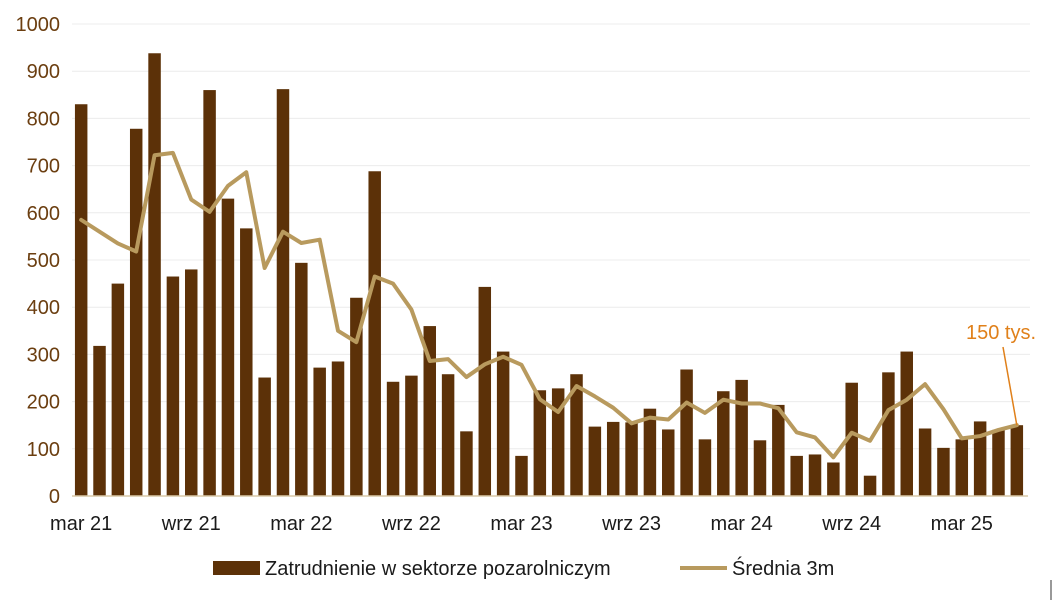  What do you see at coordinates (438, 569) in the screenshot?
I see `legend-bar-label: Zatrudnienie w sektorze pozarolniczym` at bounding box center [438, 569].